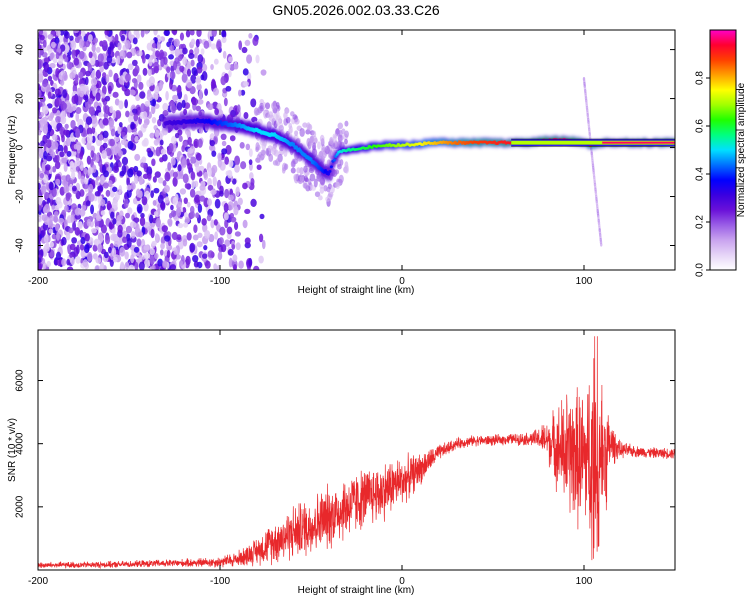 This screenshot has height=600, width=750. Describe the element at coordinates (20, 245) in the screenshot. I see `spectrogram-y-tick-label: -40` at that location.